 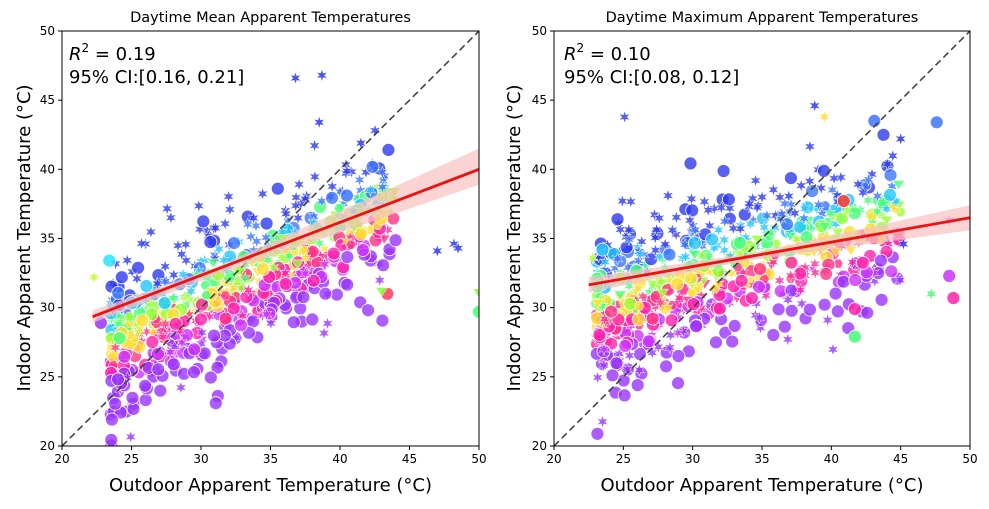 What do you see at coordinates (47, 446) in the screenshot?
I see `y-tick-label: 20` at bounding box center [47, 446].